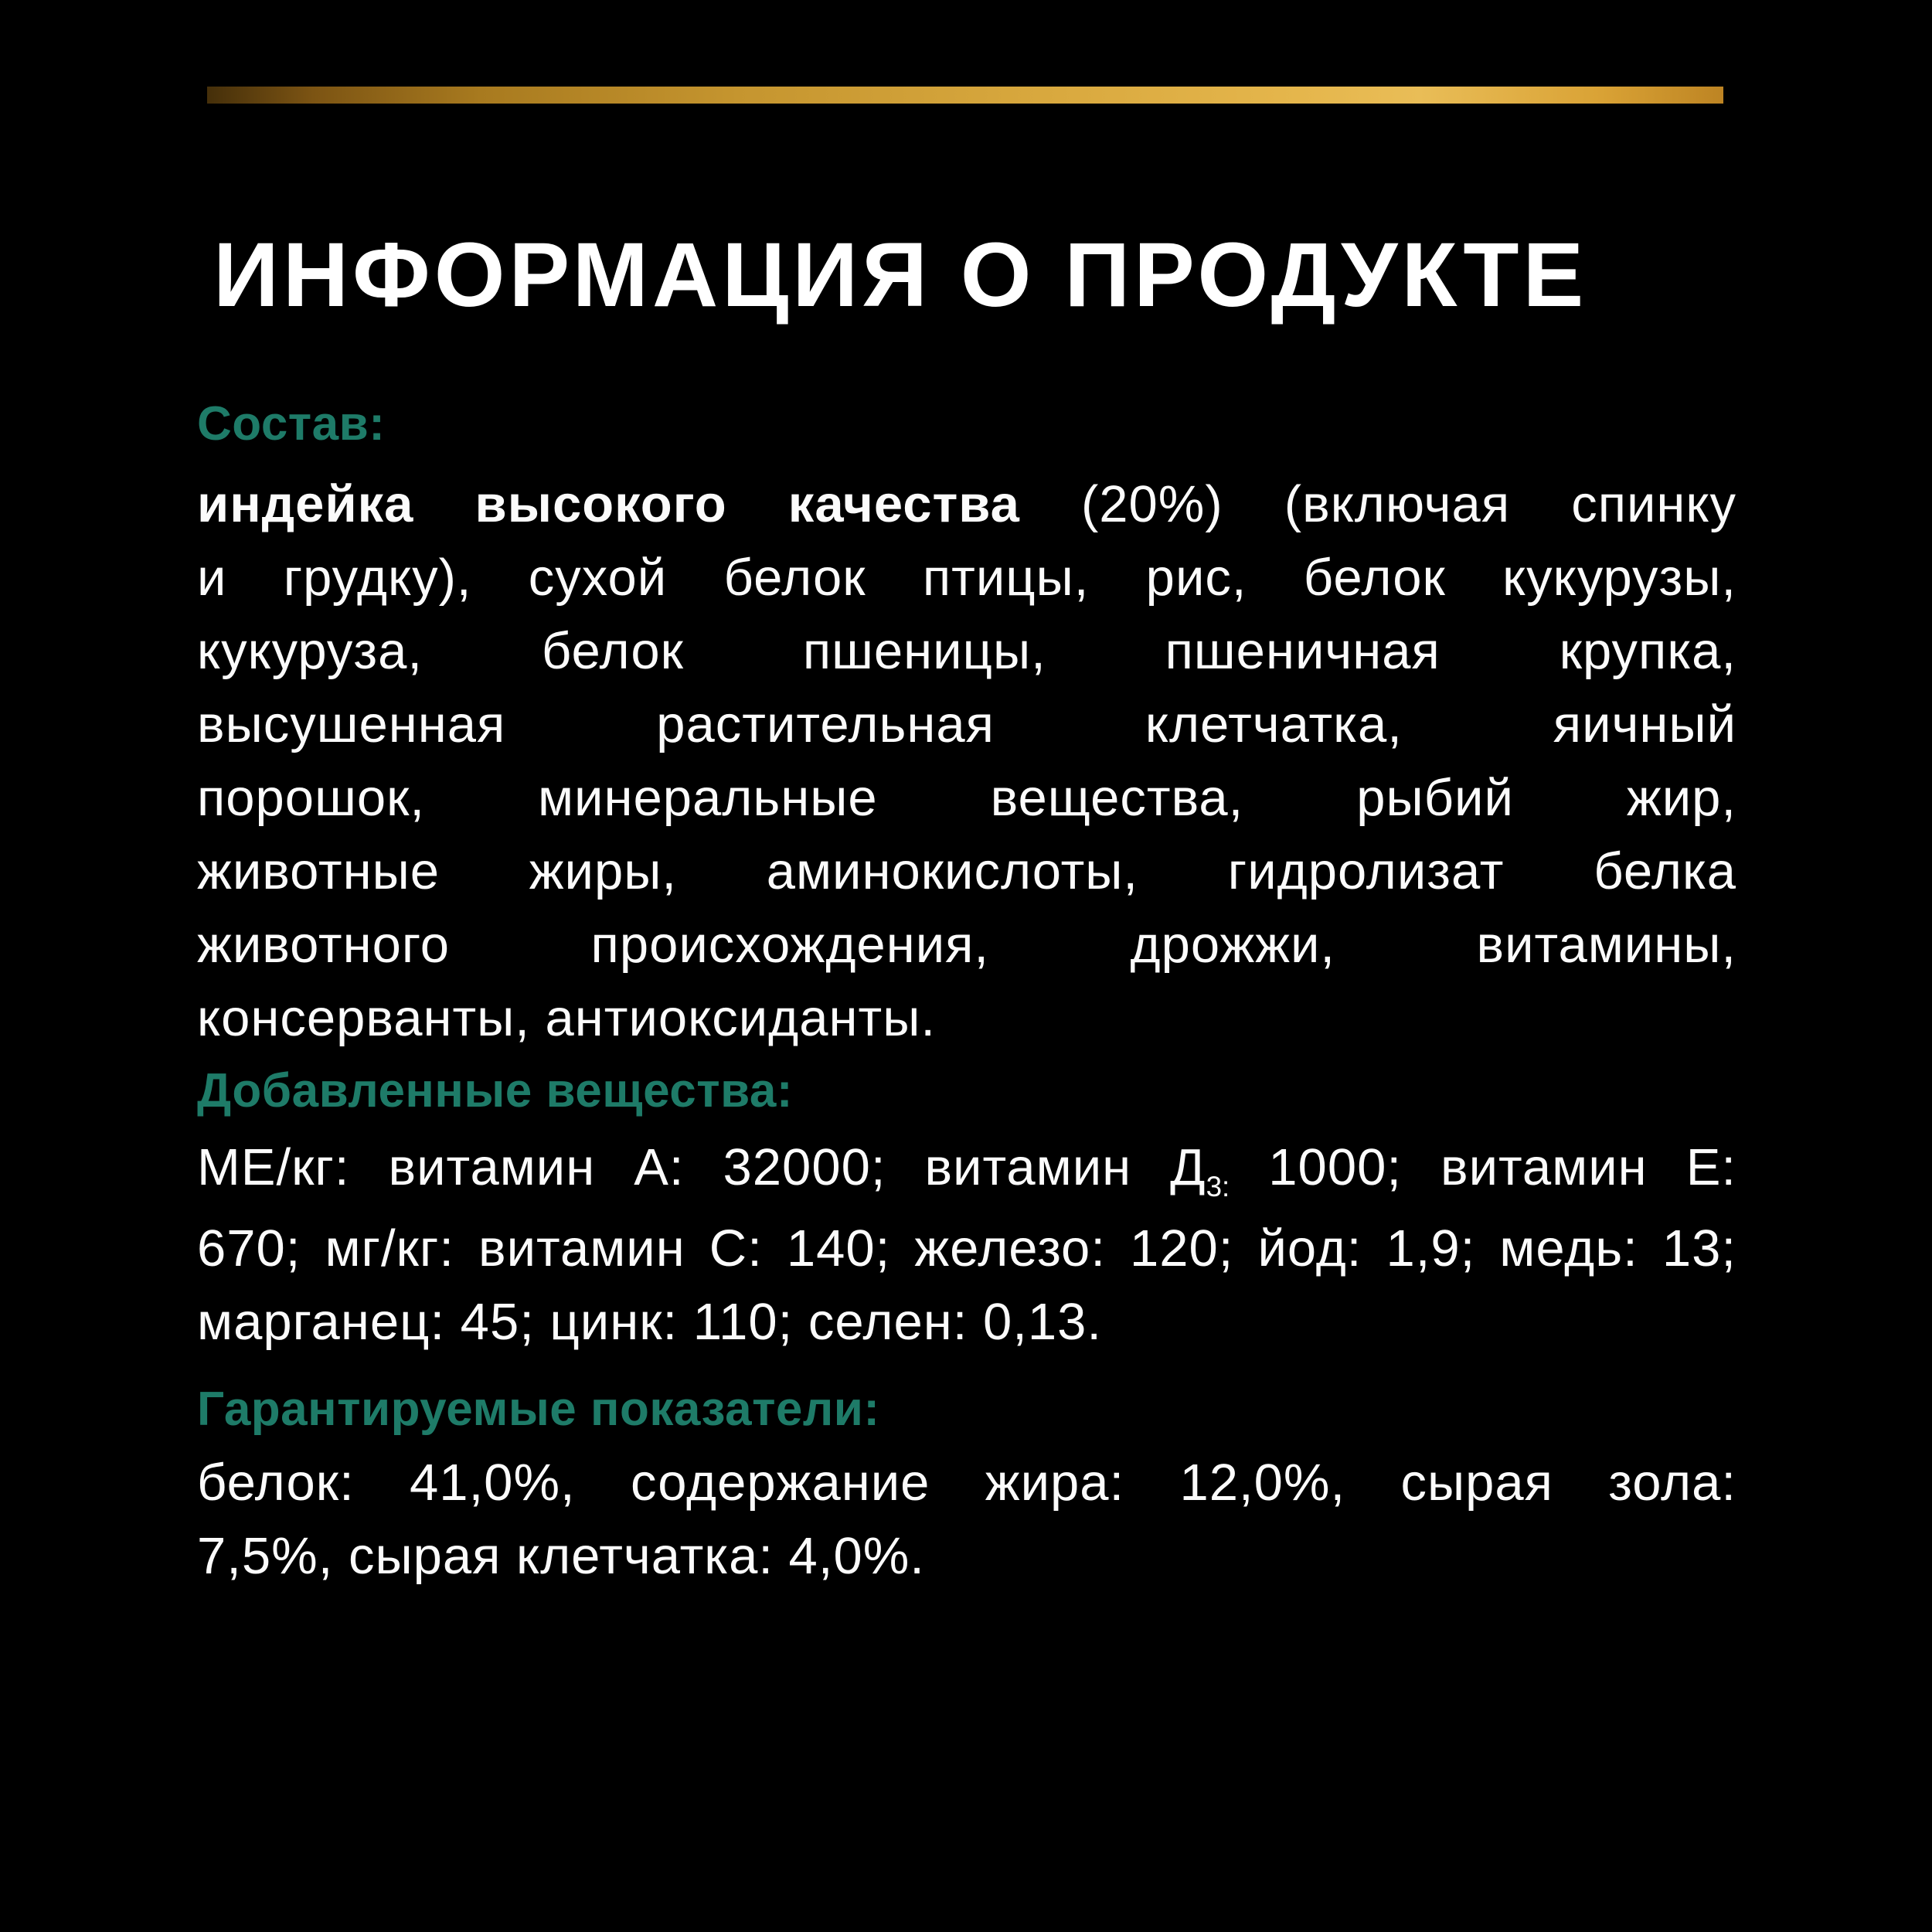  Describe the element at coordinates (609, 504) in the screenshot. I see `text-segment: индейка высокого качества` at that location.